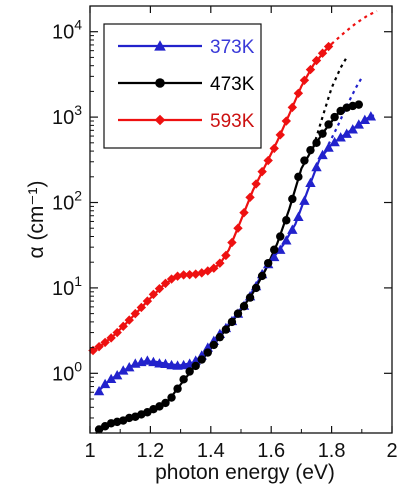 The width and height of the screenshot is (408, 491). What do you see at coordinates (67, 371) in the screenshot?
I see `y-tick-label: 10⁰` at bounding box center [67, 371].